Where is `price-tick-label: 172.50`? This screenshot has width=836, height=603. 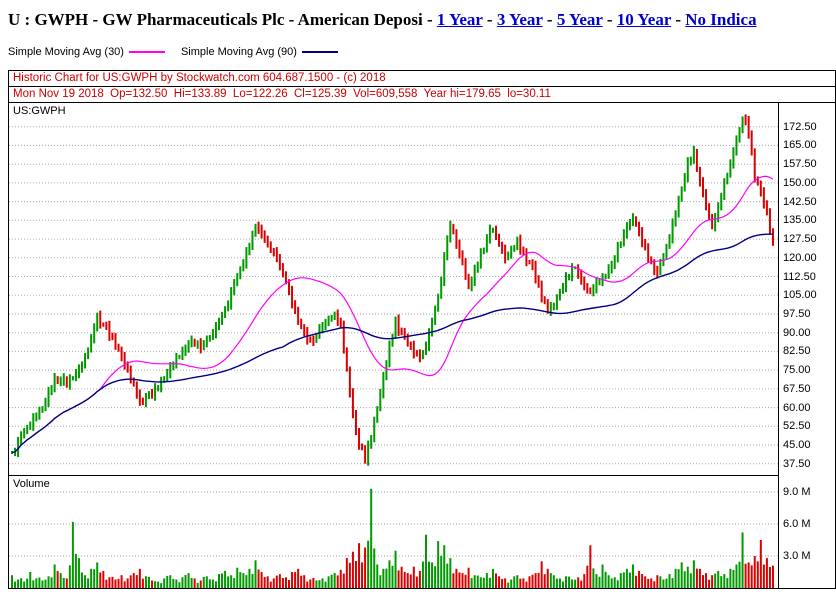
price-tick-label: 172.50 is located at coordinates (800, 127).